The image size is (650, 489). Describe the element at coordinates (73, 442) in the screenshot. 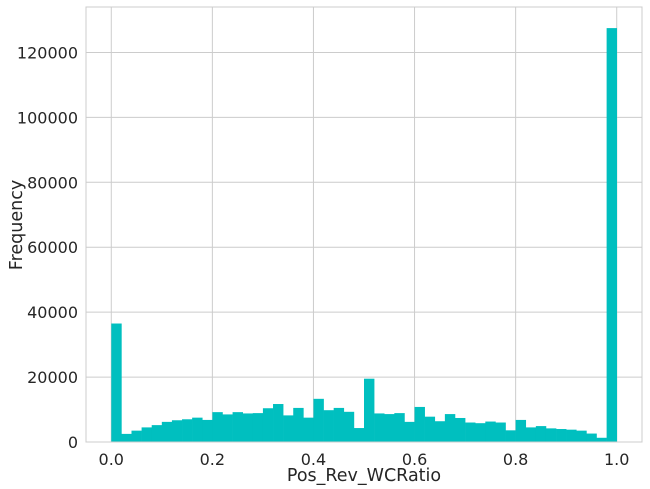

I see `y-tick-label: 0` at that location.